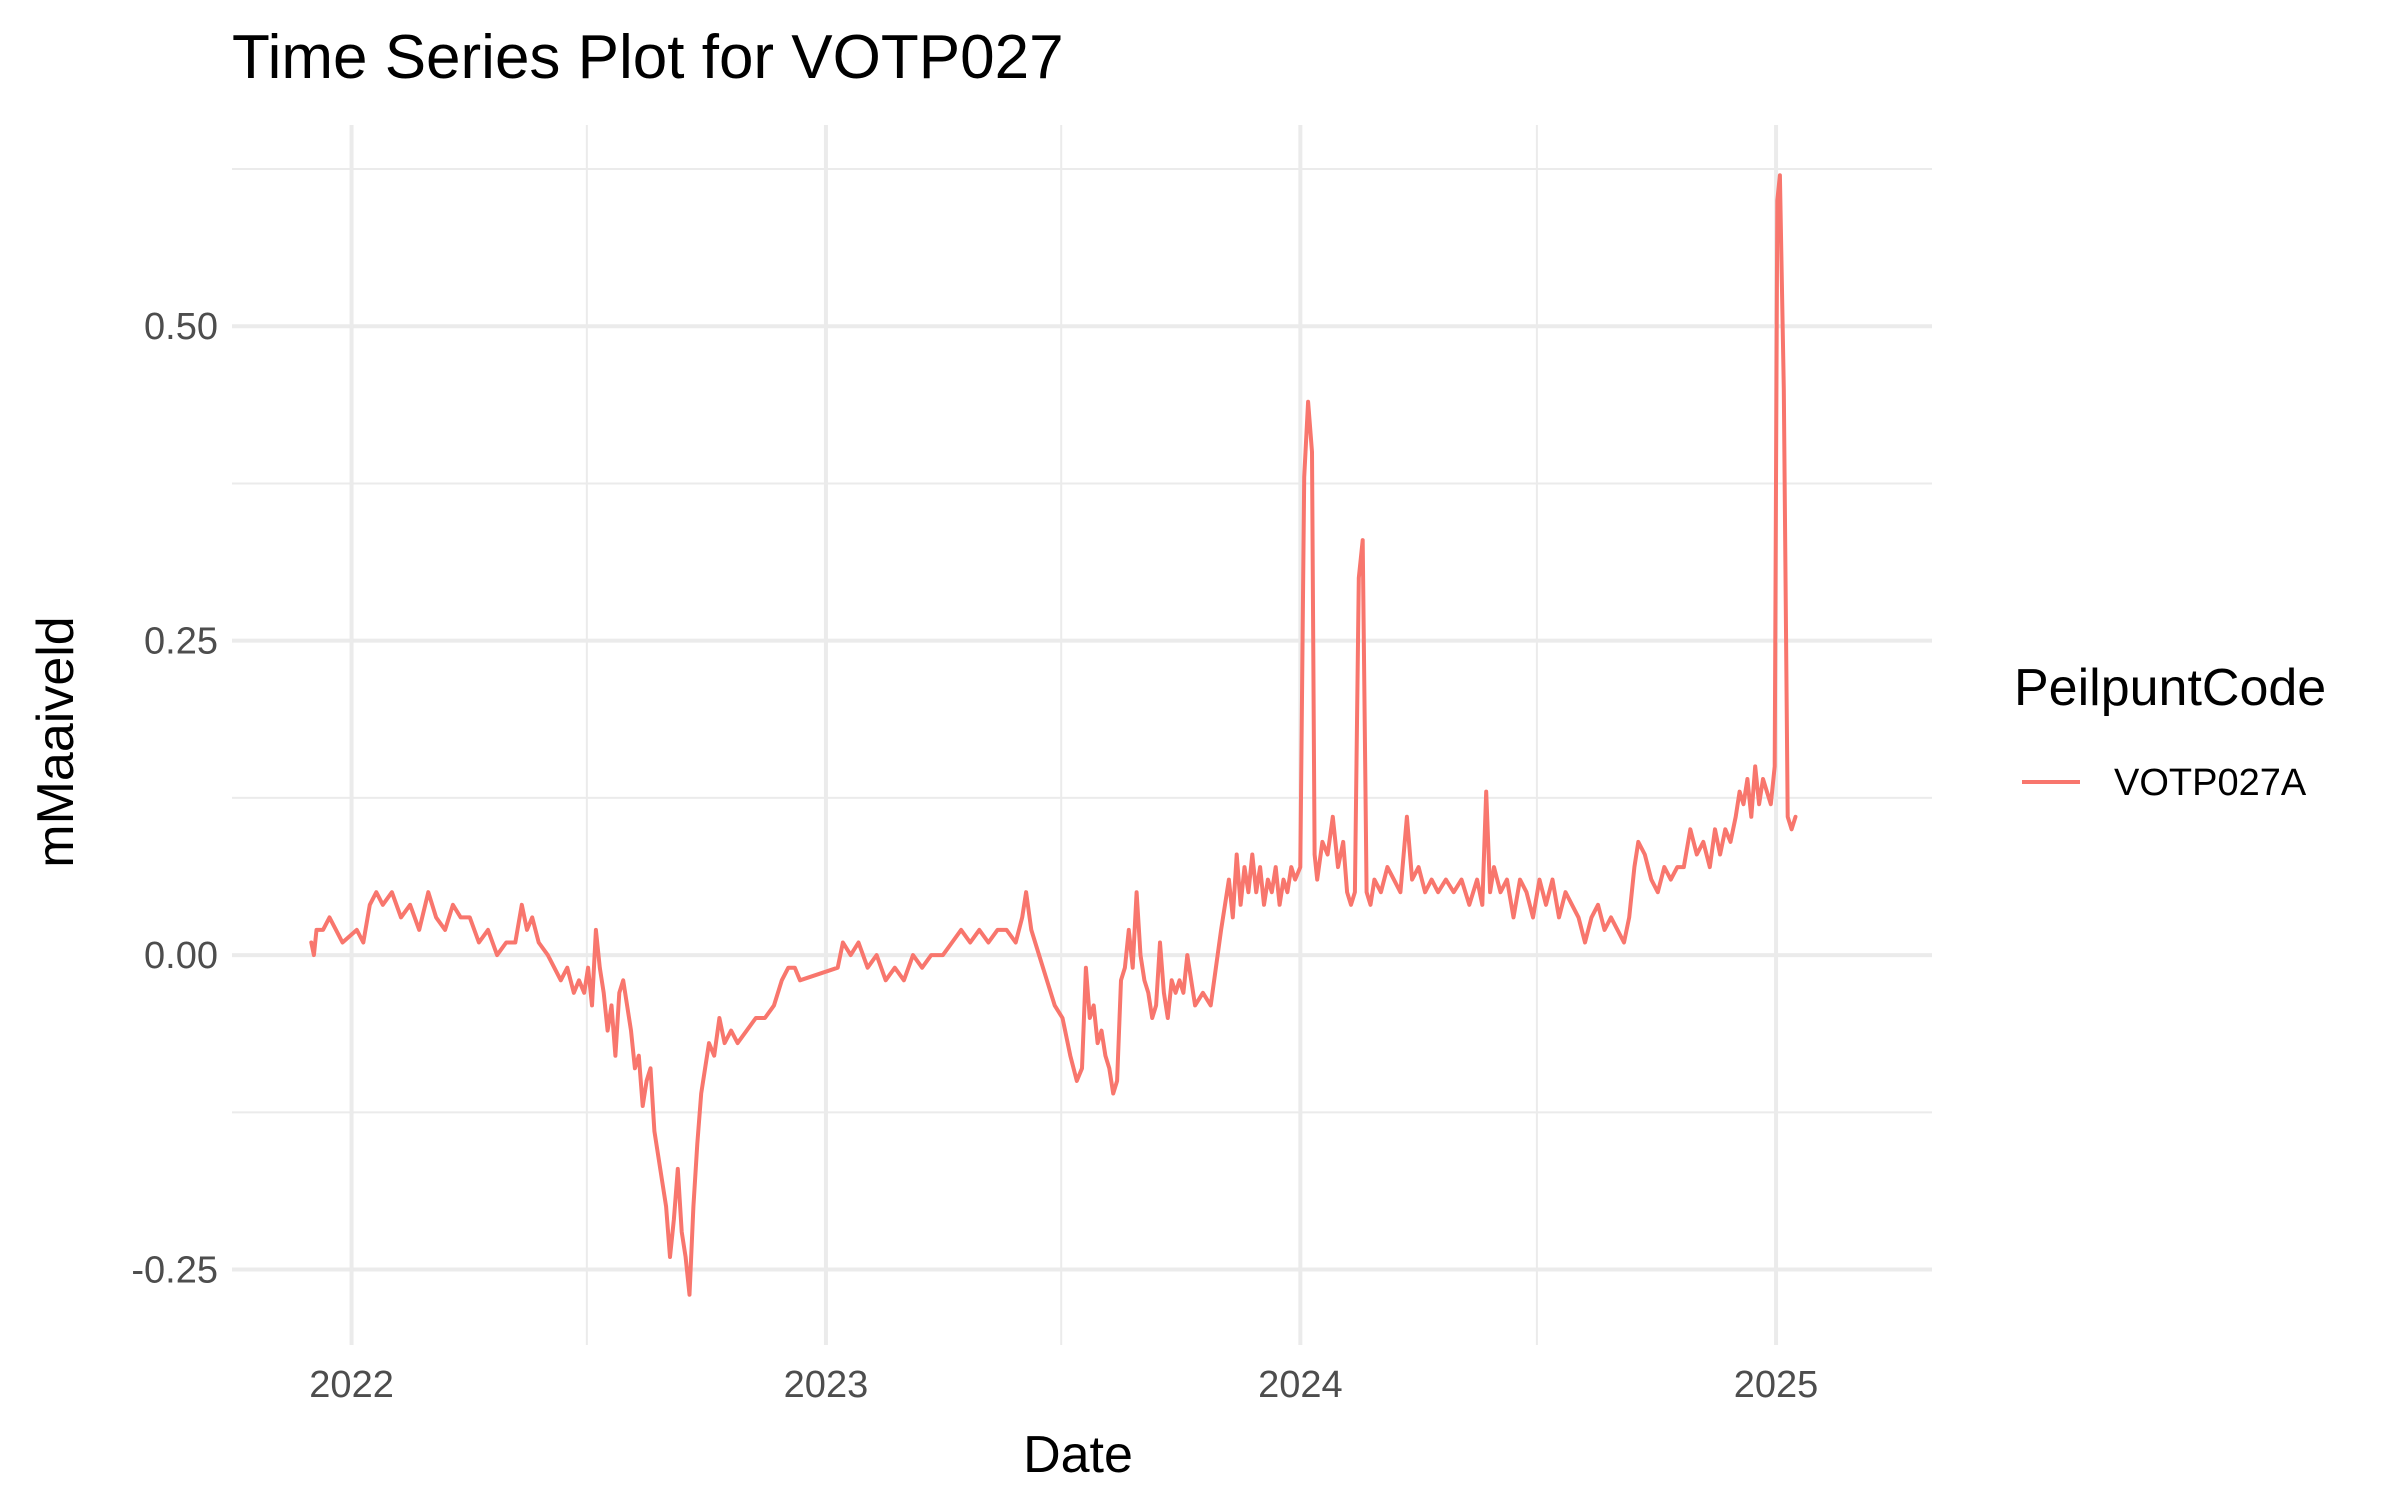 The image size is (2400, 1500). I want to click on x-tick-label: 2025, so click(1776, 1385).